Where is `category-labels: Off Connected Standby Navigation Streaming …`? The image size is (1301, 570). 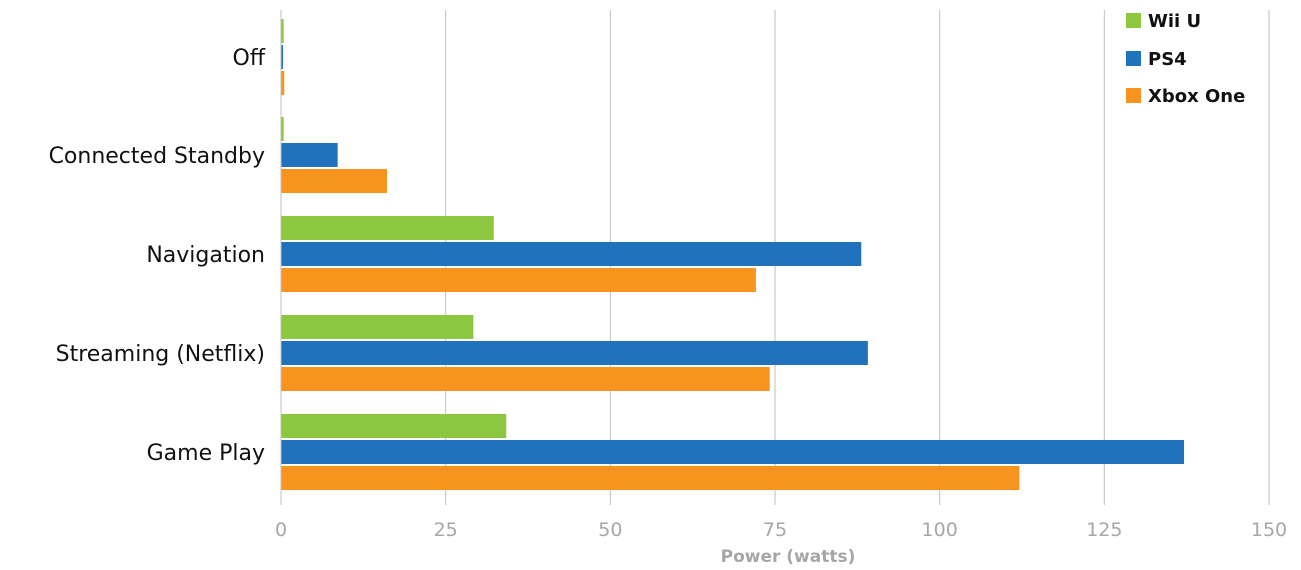
category-labels: Off Connected Standby Navigation Streaming … is located at coordinates (157, 256).